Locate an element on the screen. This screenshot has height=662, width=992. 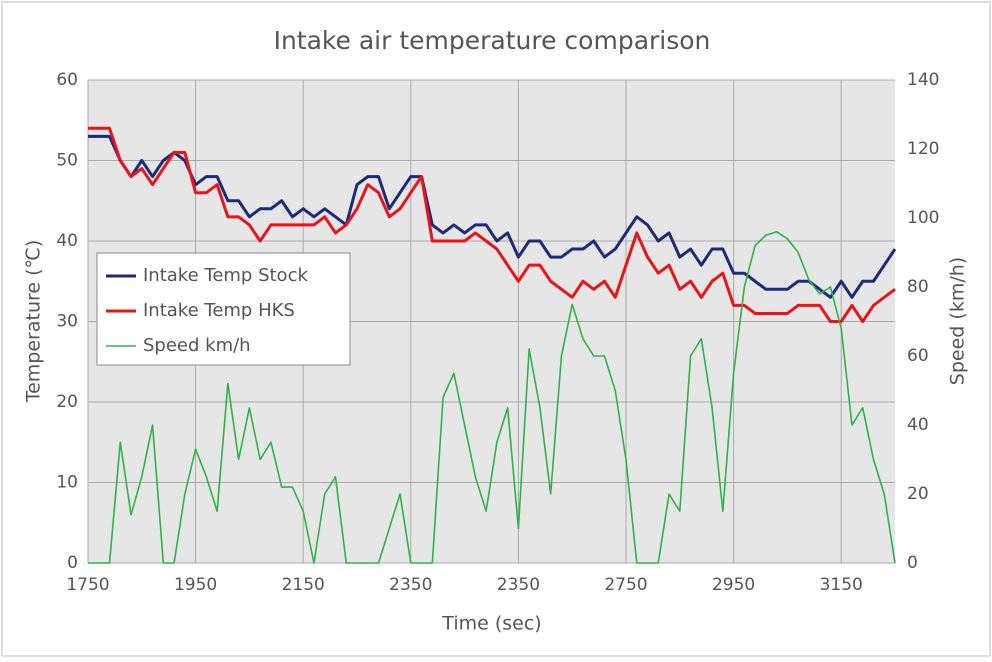
legend-label: Speed km/h is located at coordinates (197, 345).